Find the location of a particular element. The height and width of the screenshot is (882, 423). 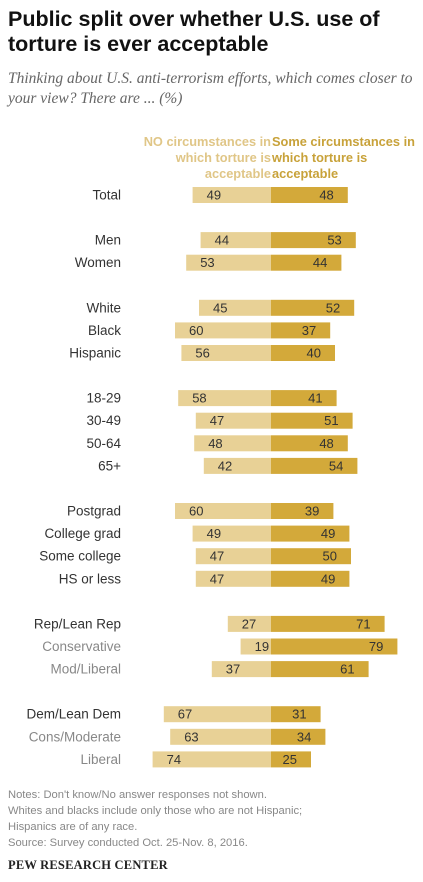

chart-row: Women 53 44 is located at coordinates (208, 262).